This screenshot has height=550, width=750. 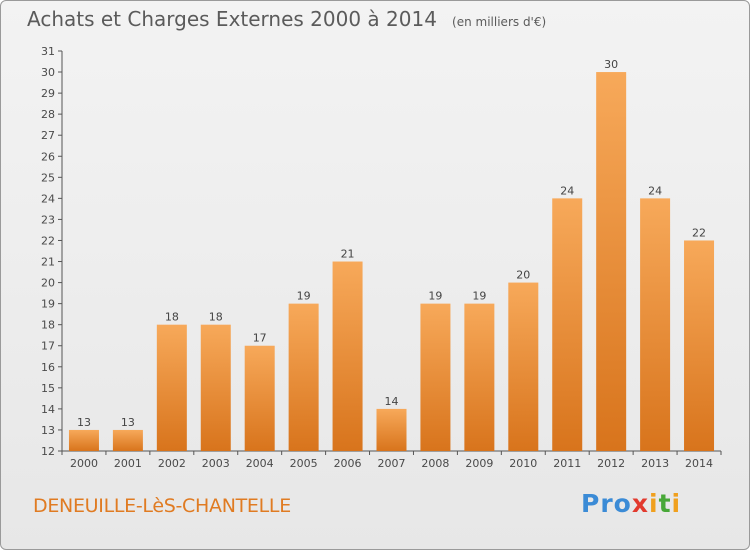 I want to click on y-tick-label: 24, so click(x=48, y=198).